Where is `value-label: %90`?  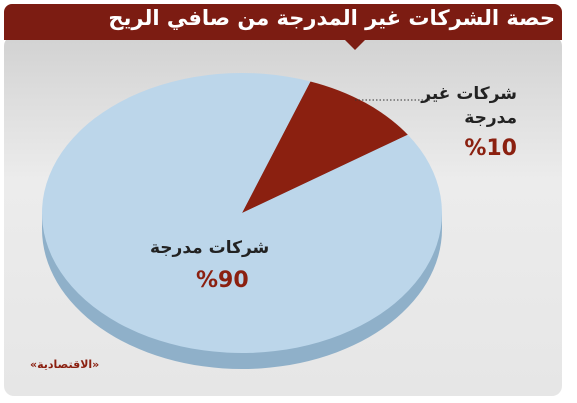 value-label: %90 is located at coordinates (222, 280).